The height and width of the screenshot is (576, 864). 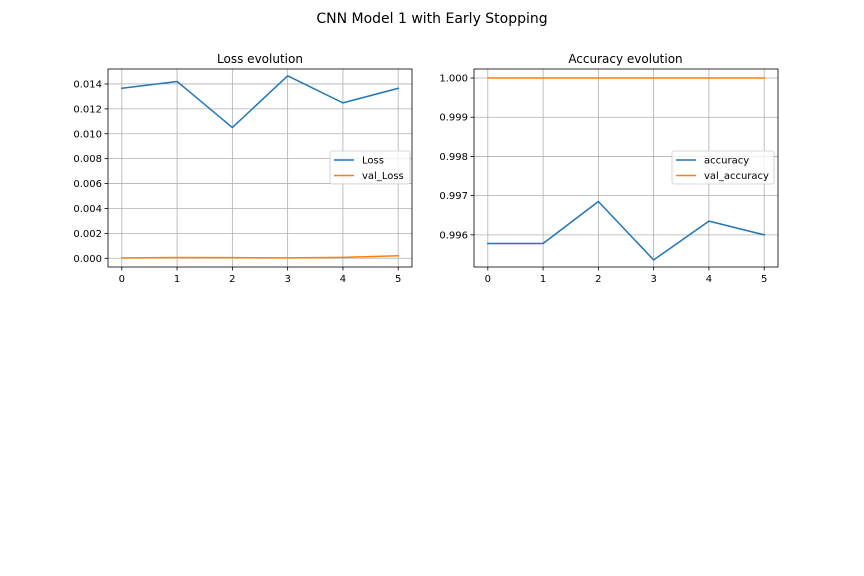 I want to click on accuracy-legend-box, so click(x=723, y=167).